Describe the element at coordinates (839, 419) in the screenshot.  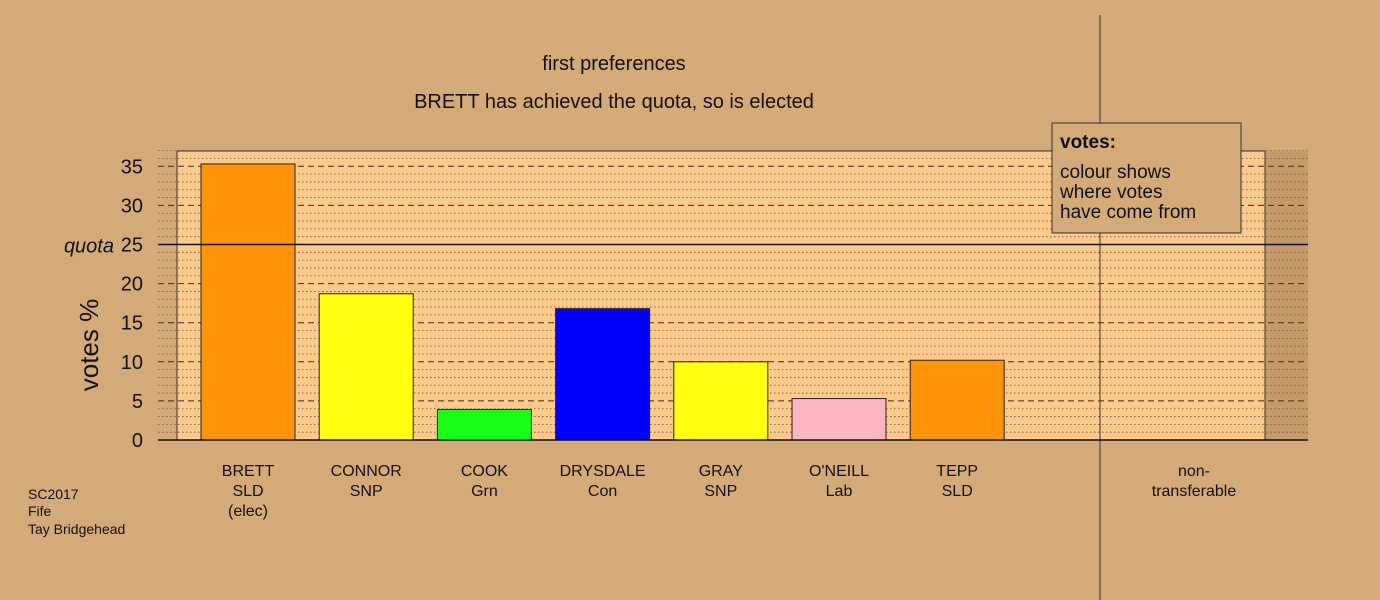
I see `bar-oneill` at that location.